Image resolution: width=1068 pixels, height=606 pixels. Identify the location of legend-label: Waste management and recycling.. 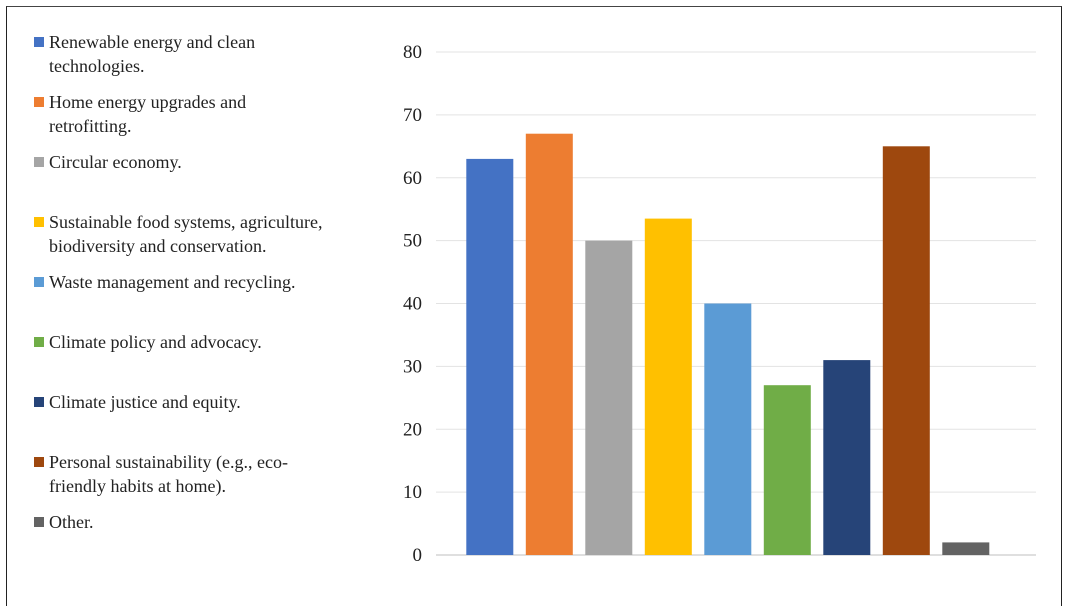
(172, 282).